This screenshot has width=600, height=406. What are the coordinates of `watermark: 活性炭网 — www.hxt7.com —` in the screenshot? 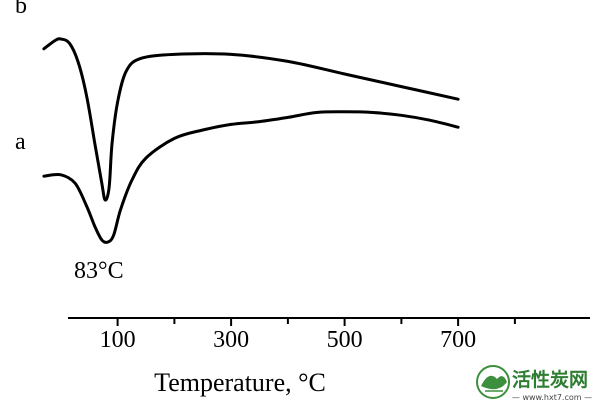 It's located at (534, 383).